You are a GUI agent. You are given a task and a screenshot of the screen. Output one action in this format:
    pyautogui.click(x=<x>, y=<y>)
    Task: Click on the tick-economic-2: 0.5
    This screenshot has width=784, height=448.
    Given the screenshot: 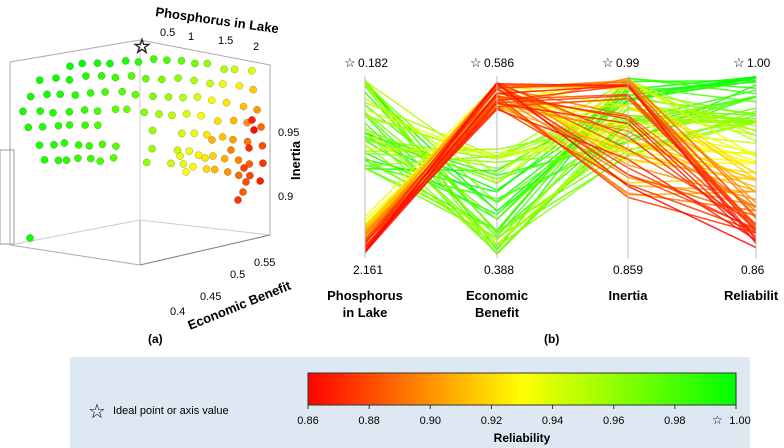 What is the action you would take?
    pyautogui.click(x=237, y=275)
    